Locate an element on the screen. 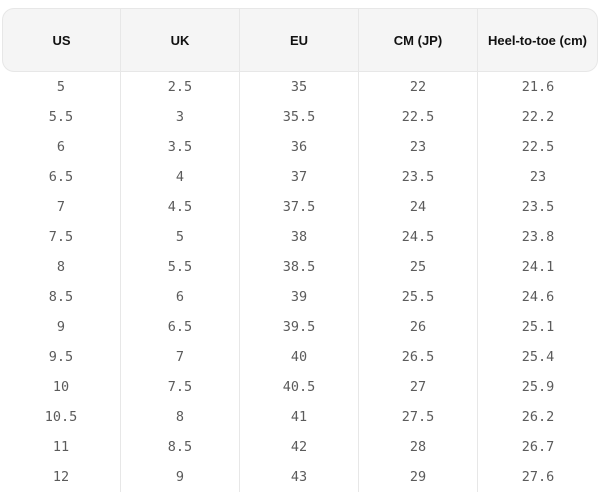 The image size is (598, 504). table-row: 10 7.5 40.5 27 25.9 is located at coordinates (300, 387).